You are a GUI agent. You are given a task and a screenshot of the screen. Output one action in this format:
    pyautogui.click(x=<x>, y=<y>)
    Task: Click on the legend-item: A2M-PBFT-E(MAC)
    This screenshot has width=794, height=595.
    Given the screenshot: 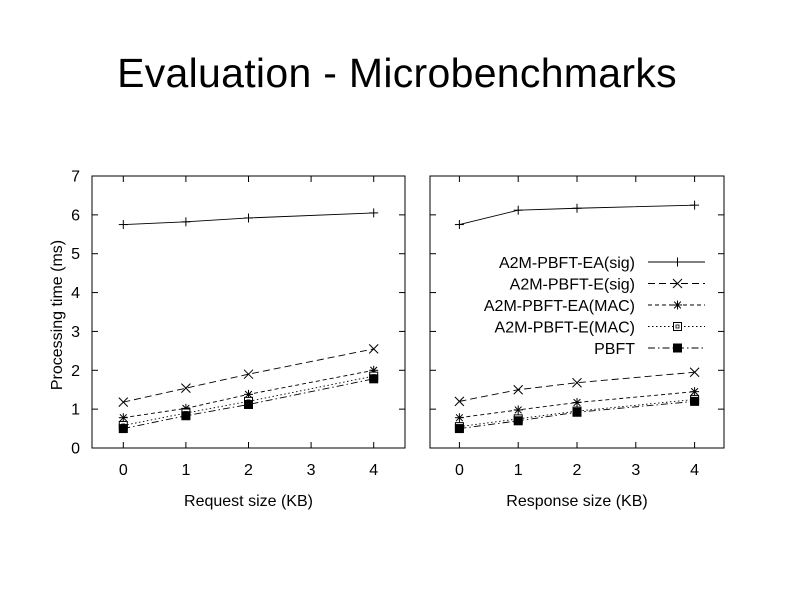 What is the action you would take?
    pyautogui.click(x=600, y=328)
    